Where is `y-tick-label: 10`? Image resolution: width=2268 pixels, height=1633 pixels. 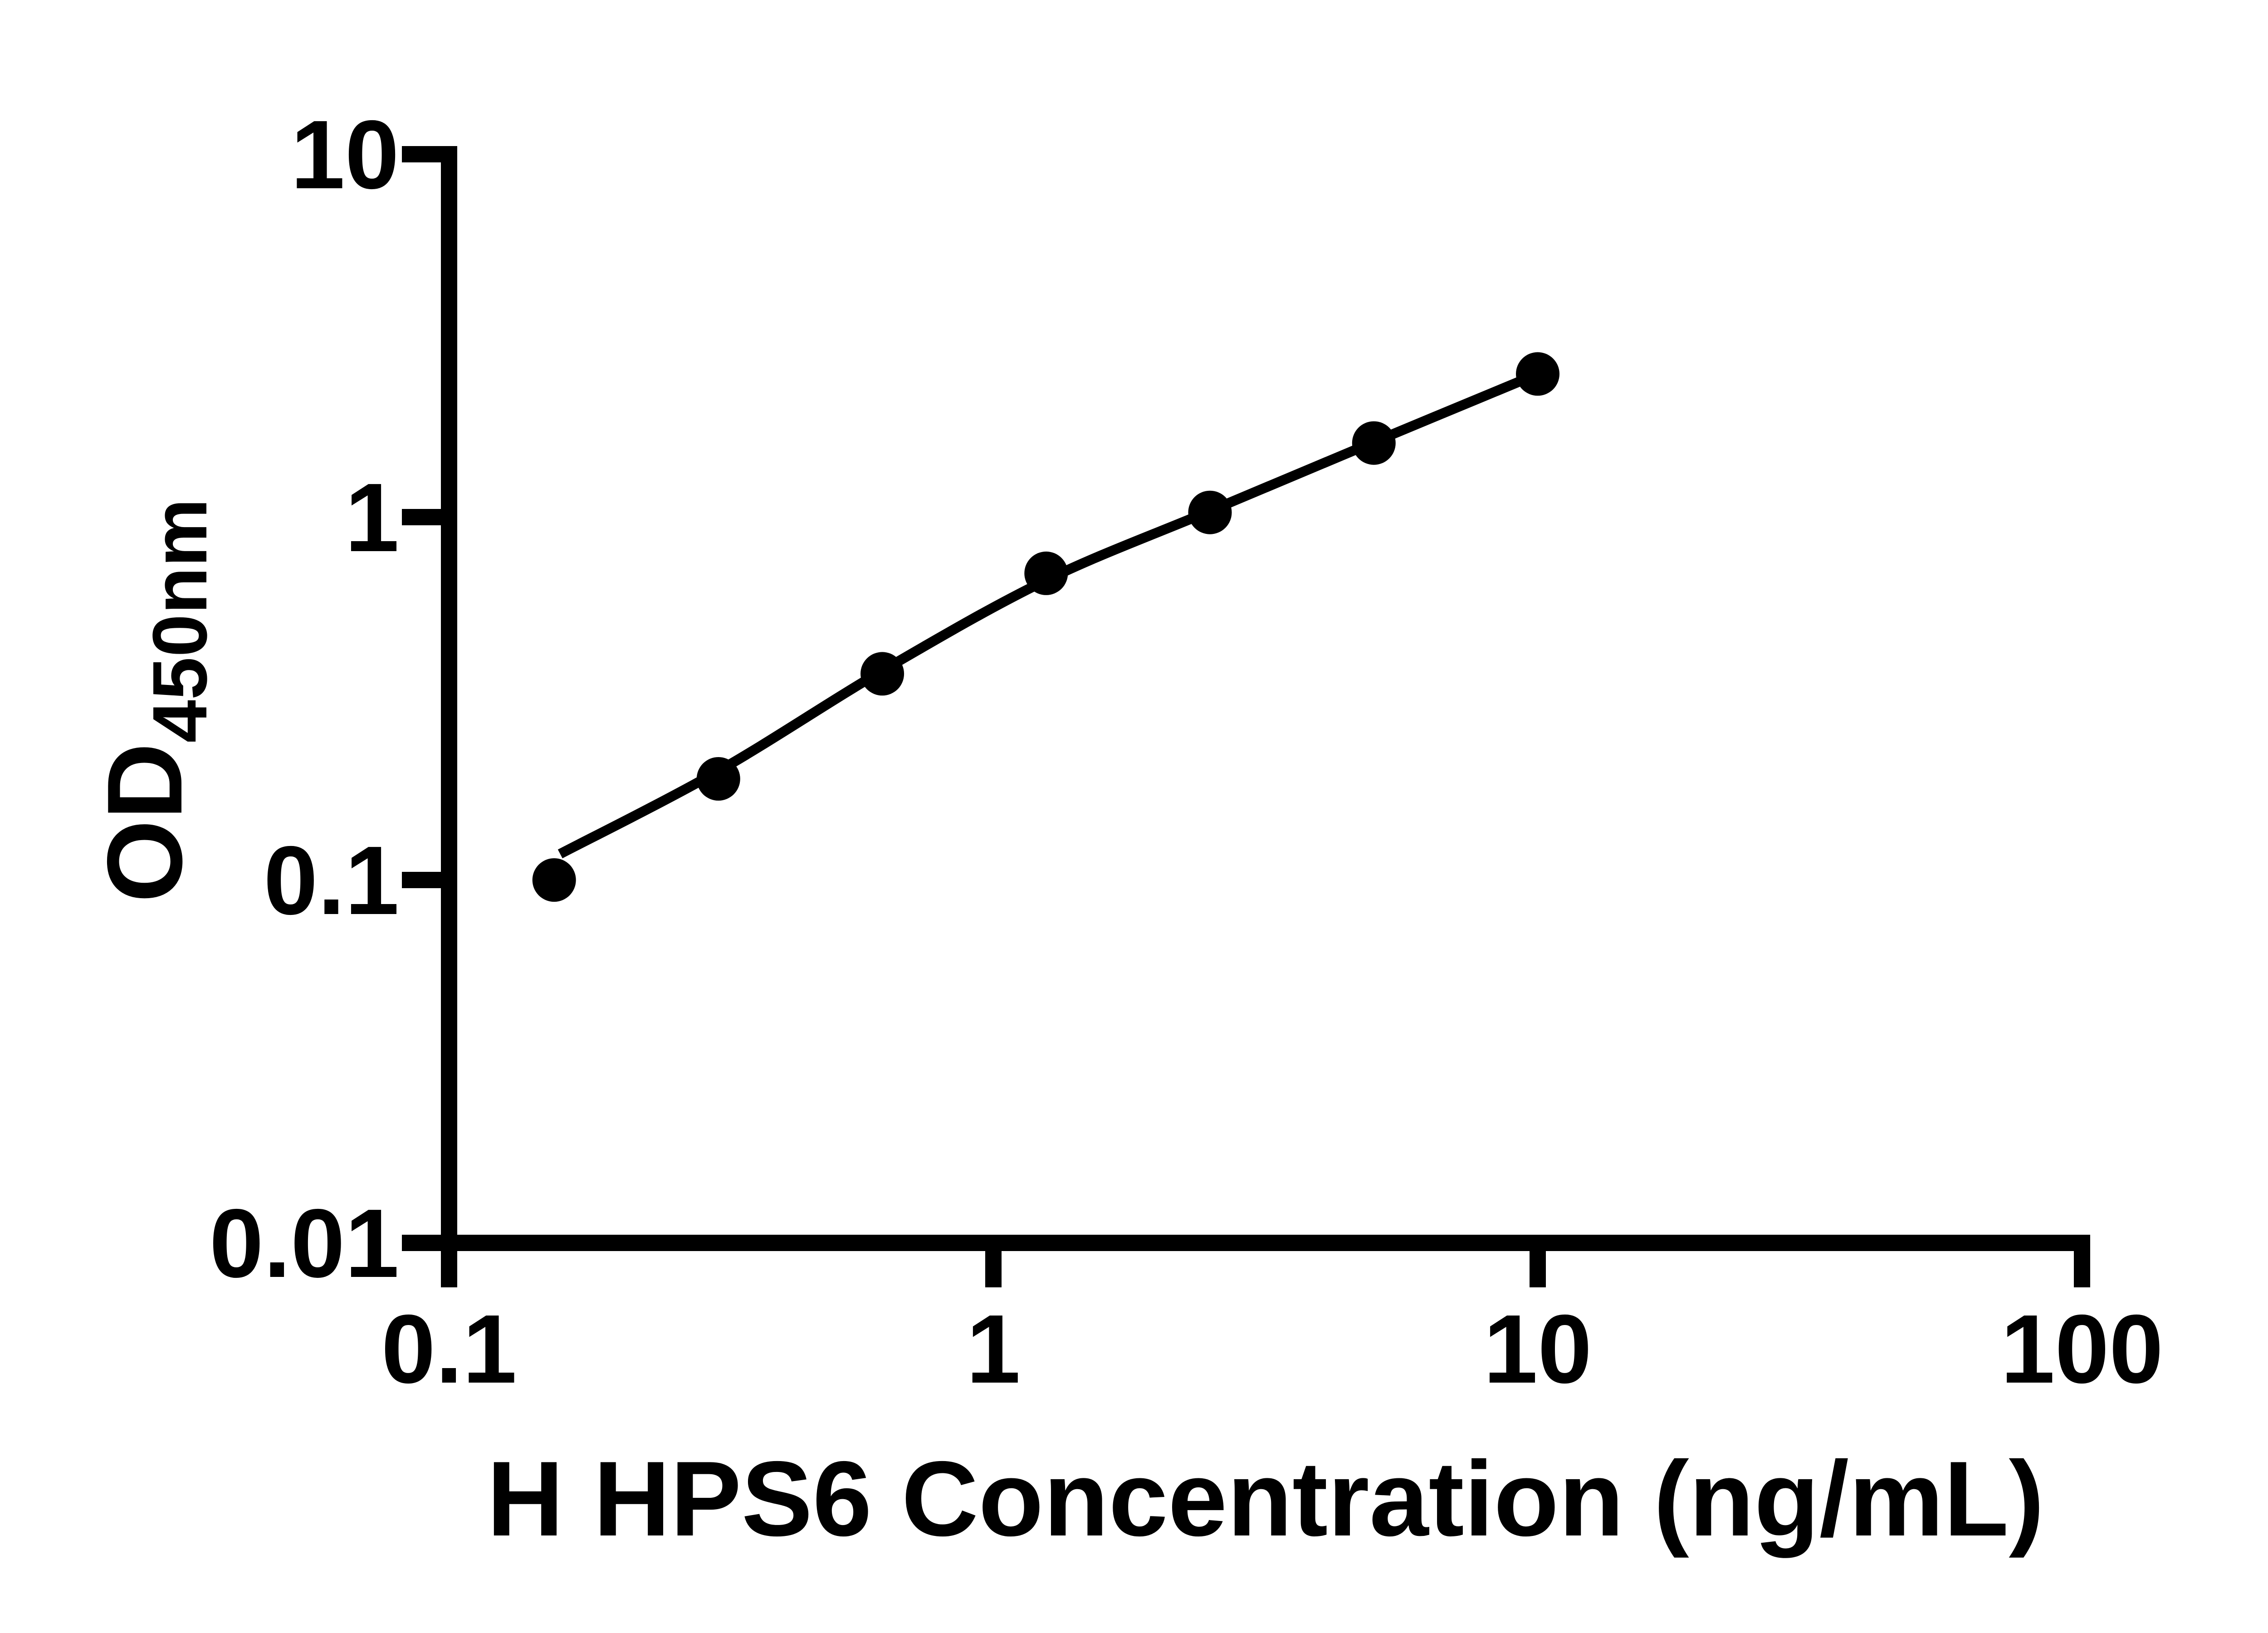
y-tick-label: 10 is located at coordinates (345, 154).